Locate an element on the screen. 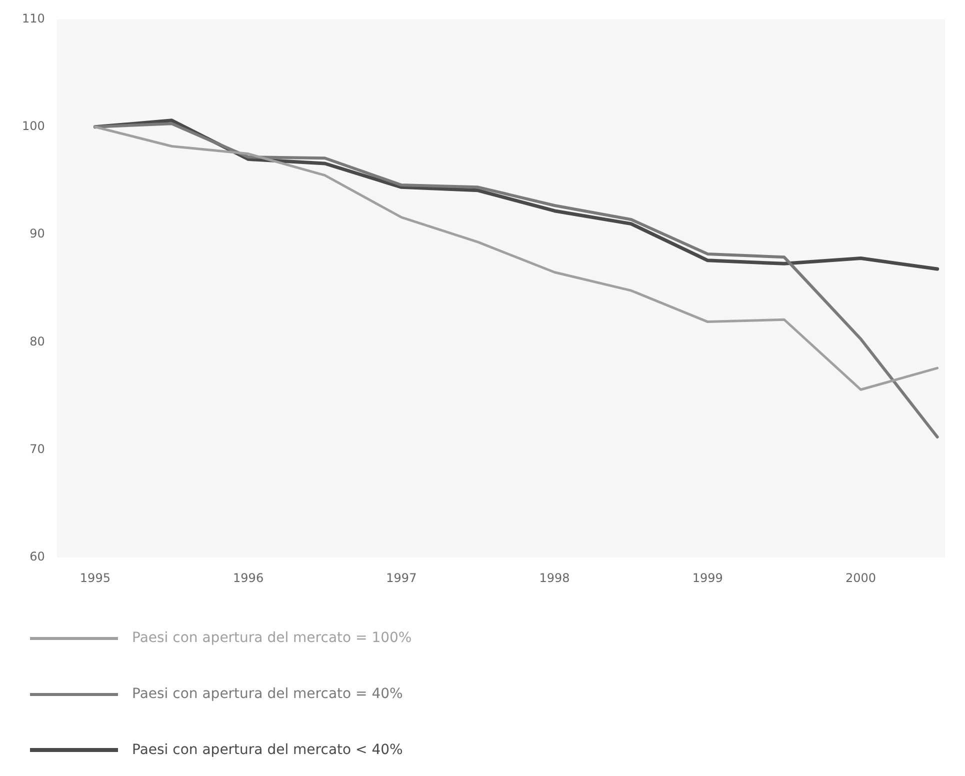 The height and width of the screenshot is (776, 965). x-tick-label: 1998 is located at coordinates (554, 577).